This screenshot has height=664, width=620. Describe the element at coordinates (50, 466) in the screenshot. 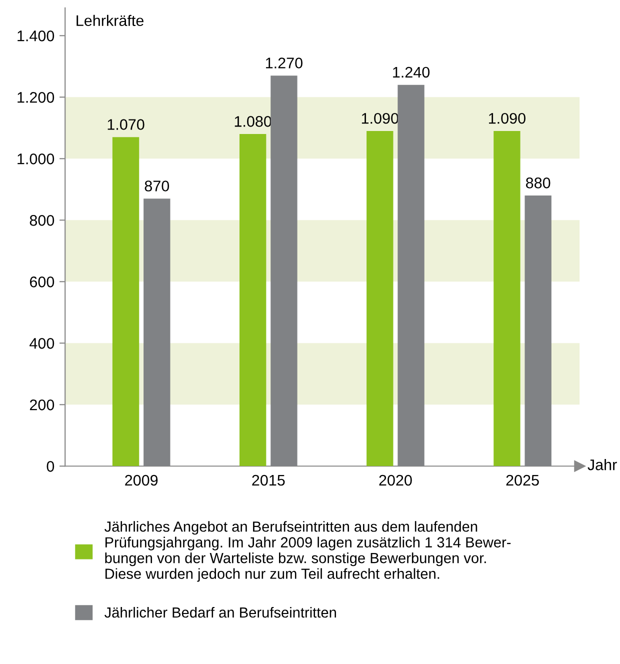

I see `y-tick-label: 0` at that location.